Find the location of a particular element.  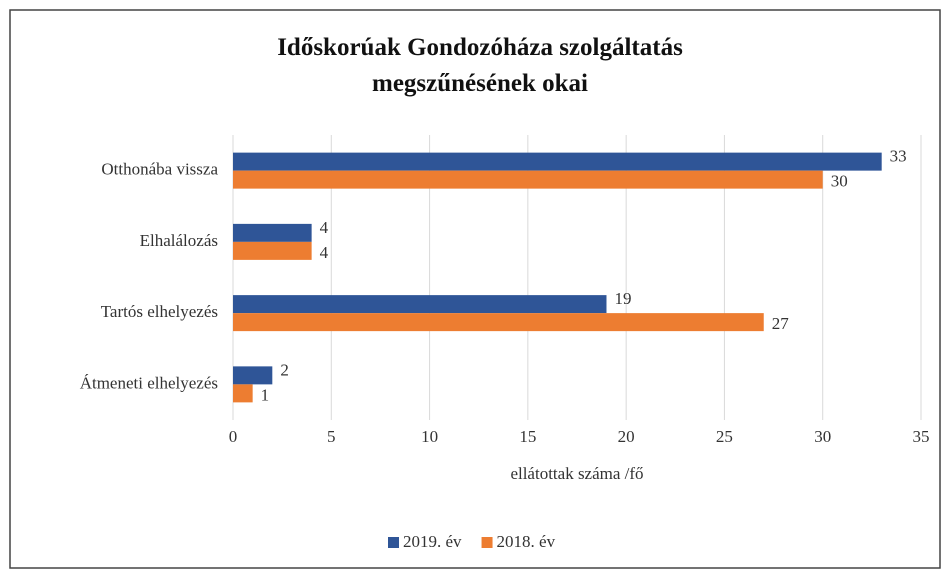

data-label: 2 is located at coordinates (284, 369).